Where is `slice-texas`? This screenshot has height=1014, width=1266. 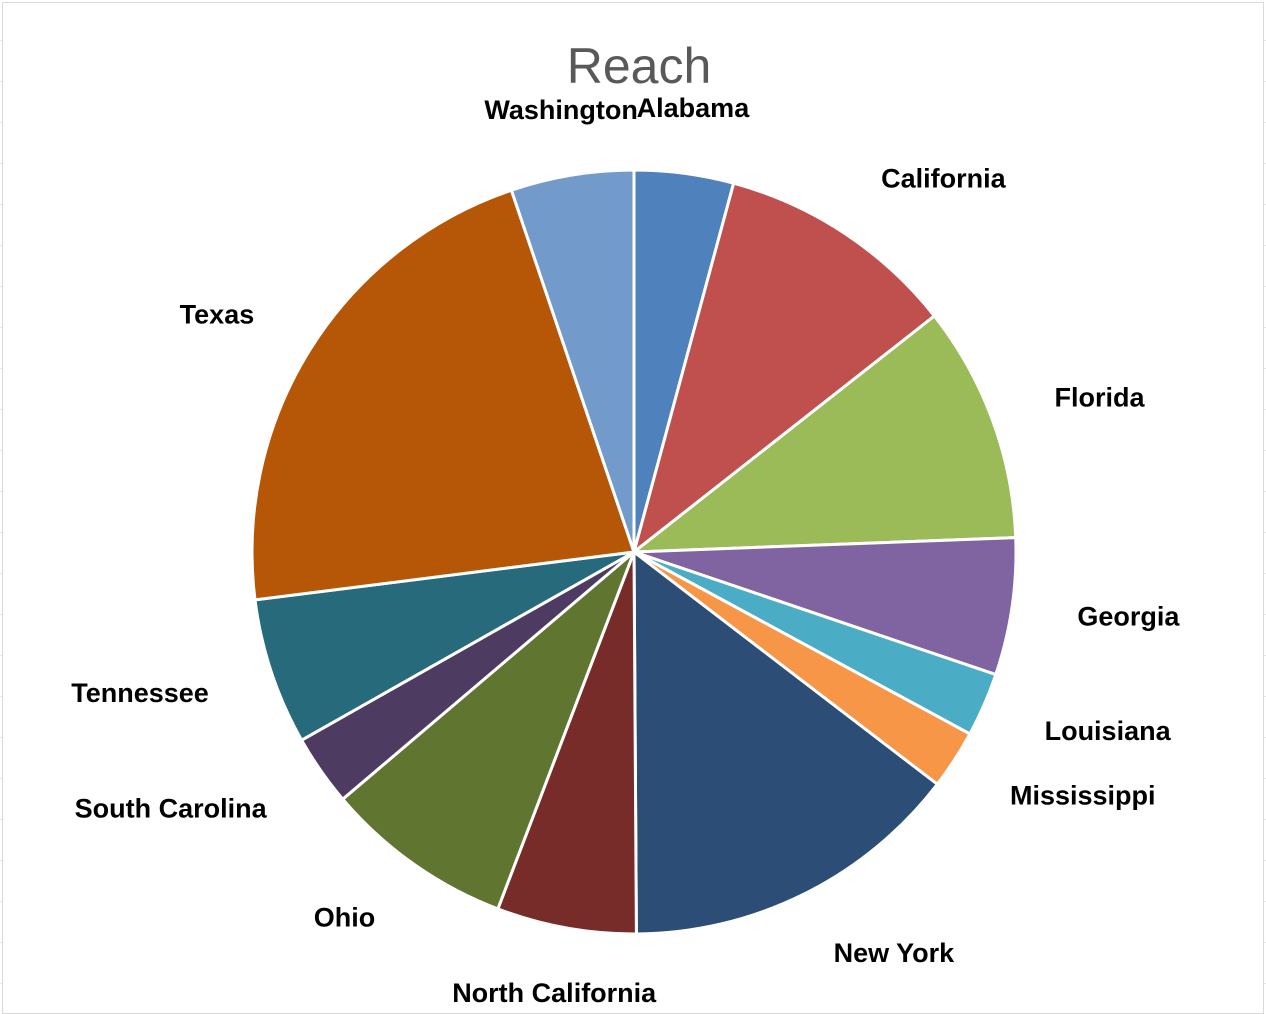 slice-texas is located at coordinates (443, 395).